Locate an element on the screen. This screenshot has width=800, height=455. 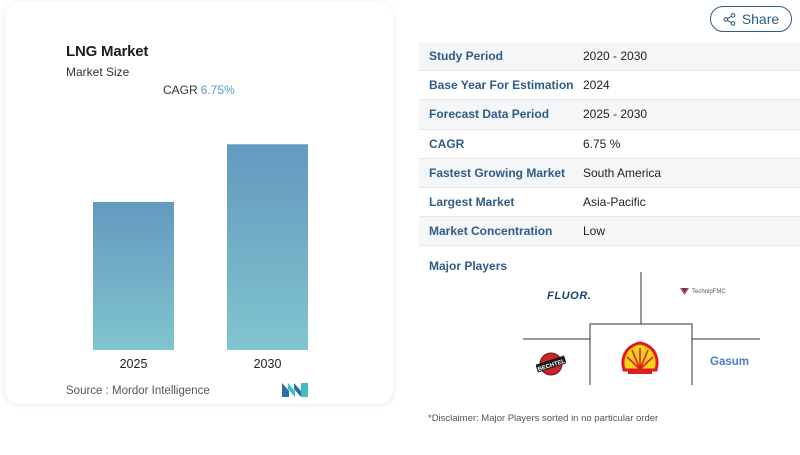
bar-2030 is located at coordinates (267, 247).